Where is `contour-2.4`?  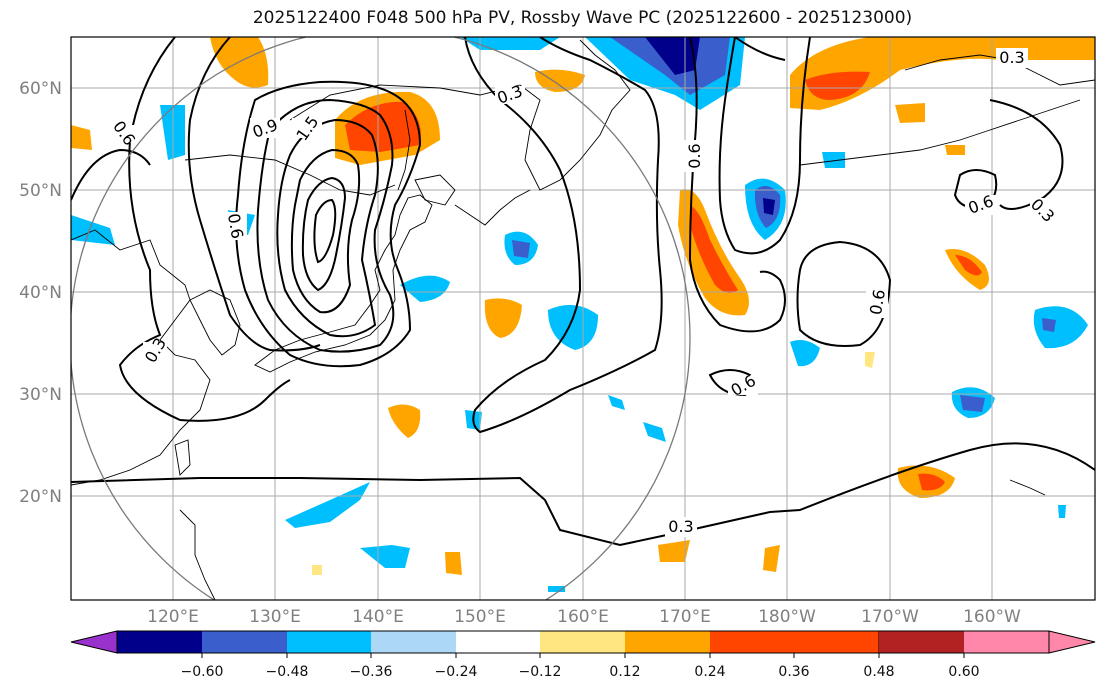
contour-2.4 is located at coordinates (325, 231).